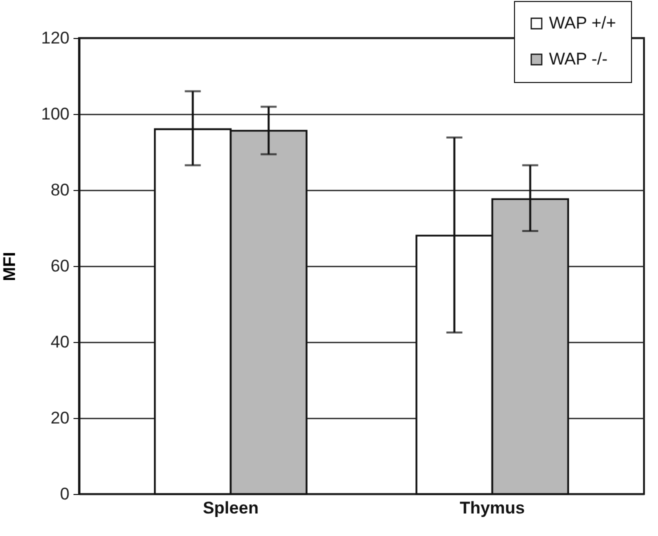  Describe the element at coordinates (60, 418) in the screenshot. I see `y-tick-label: 20` at that location.